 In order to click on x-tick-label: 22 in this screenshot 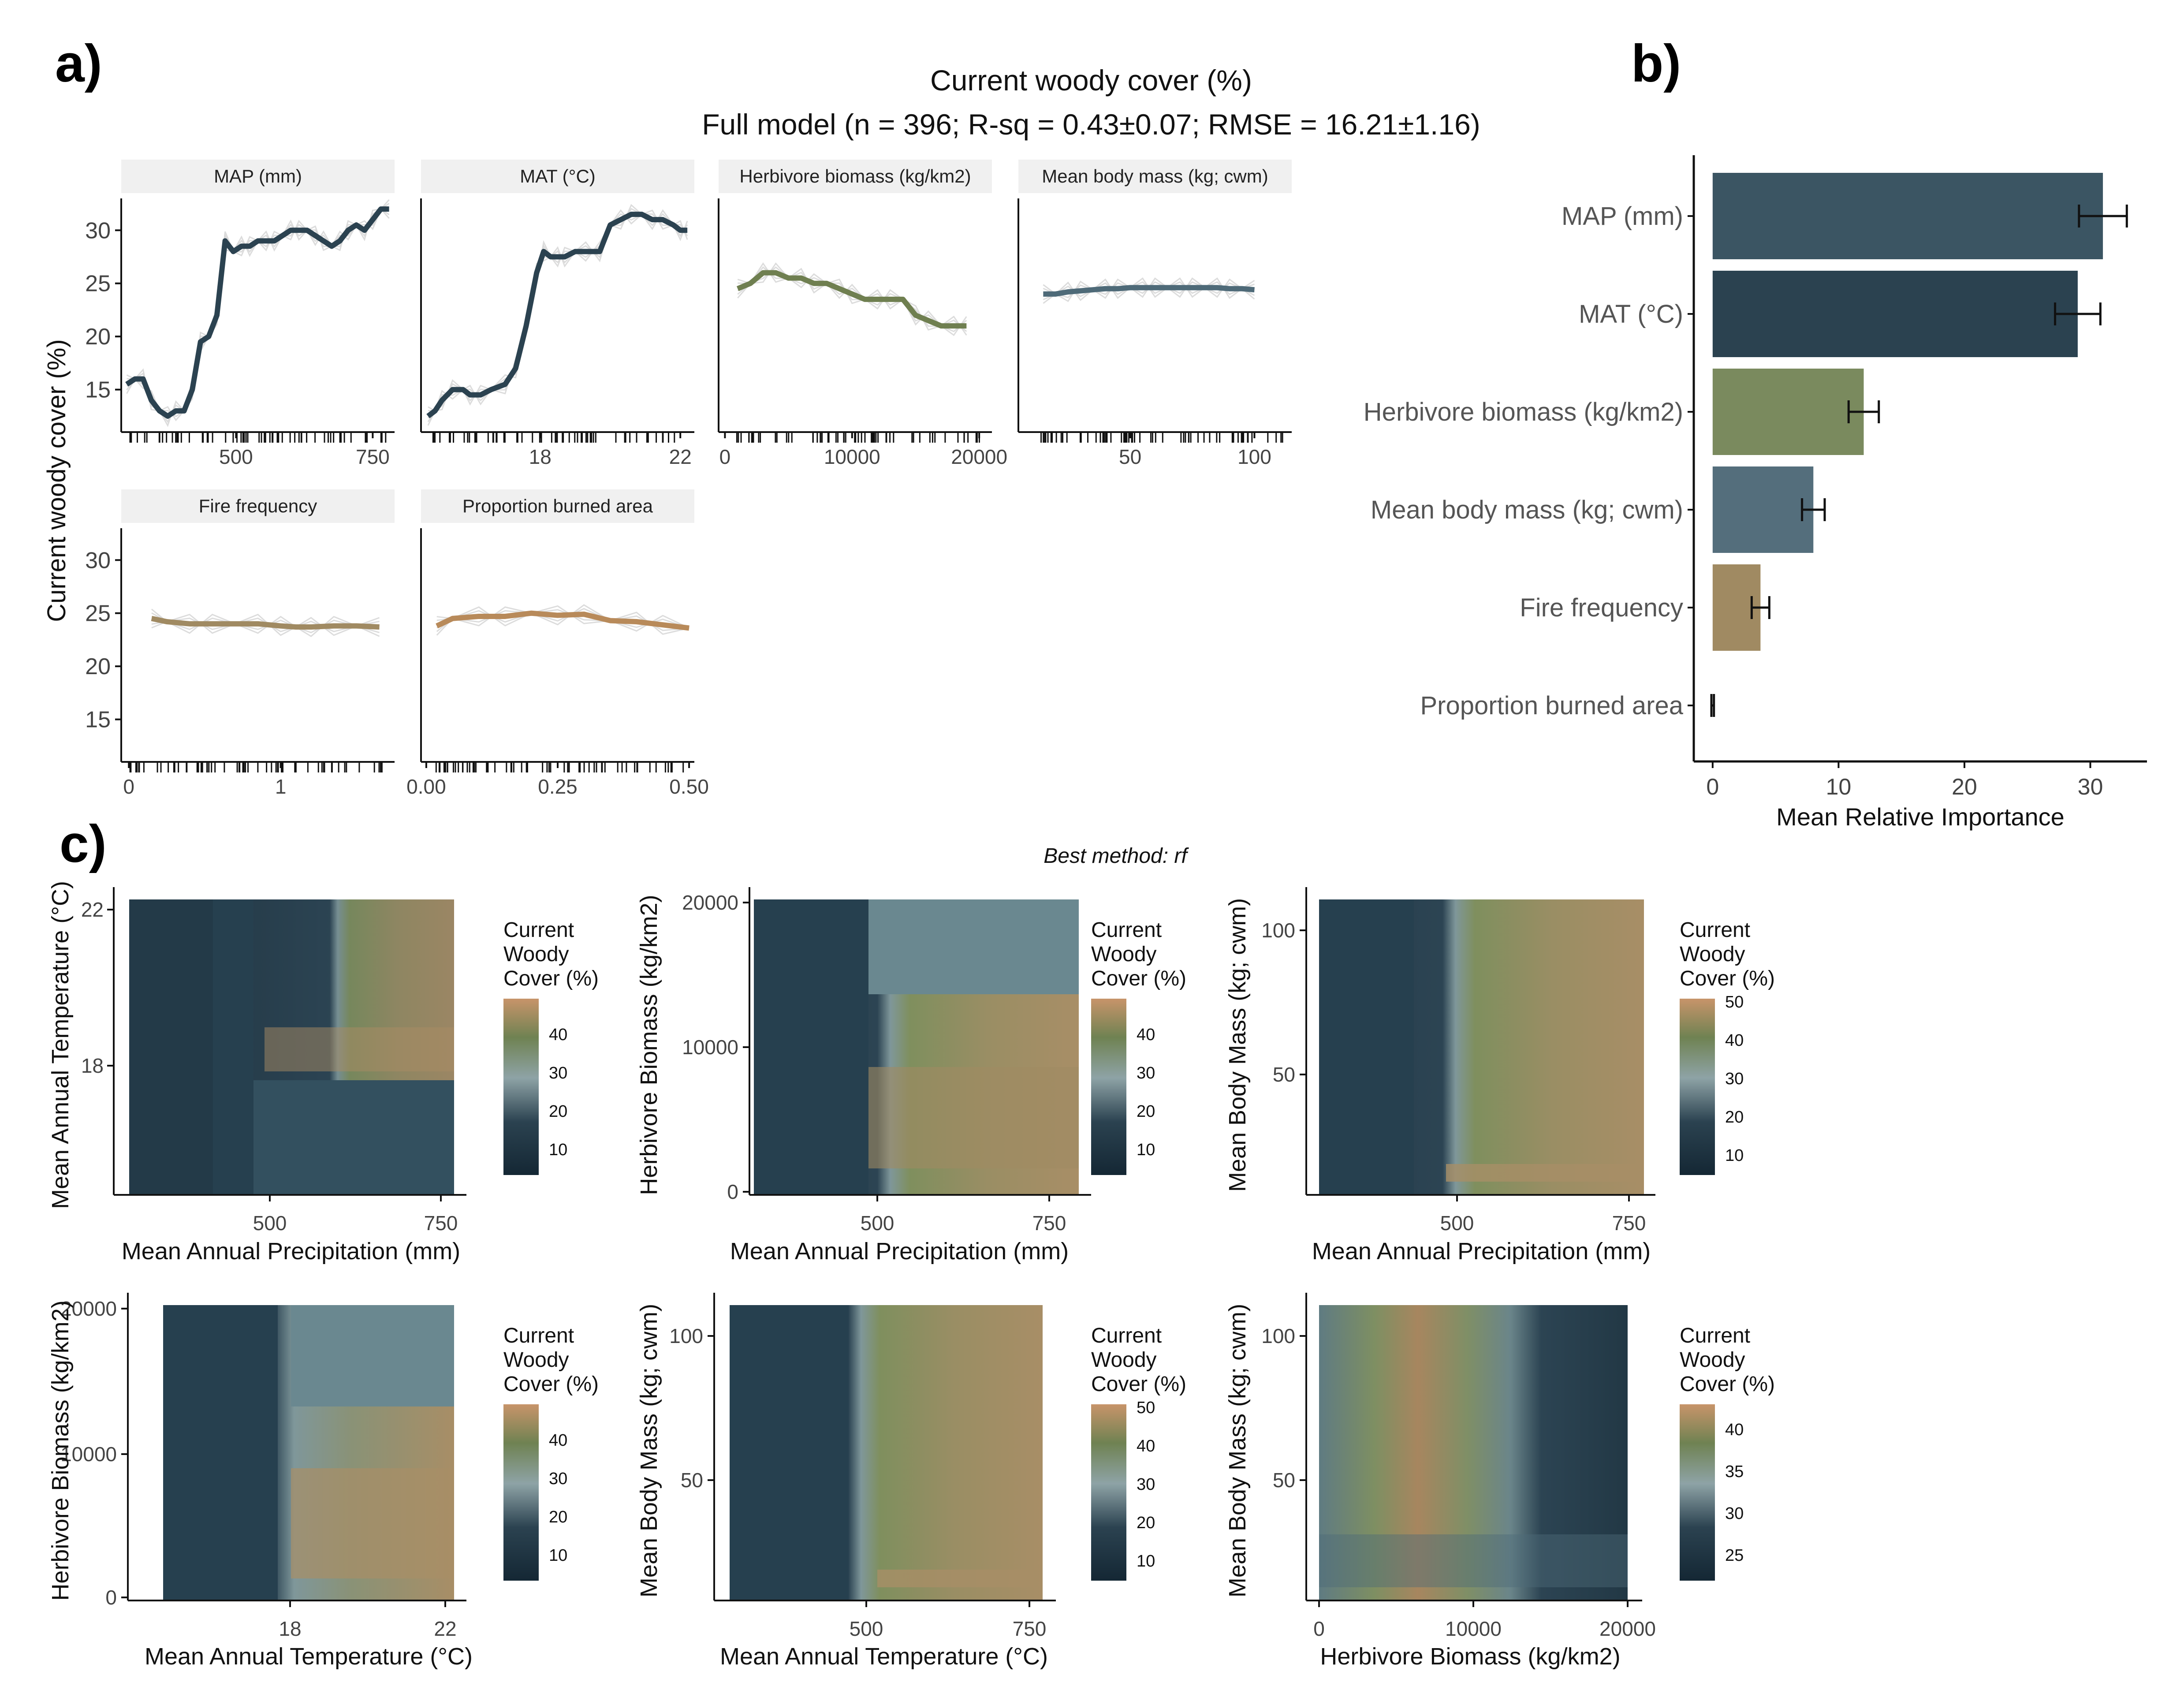, I will do `click(680, 456)`.